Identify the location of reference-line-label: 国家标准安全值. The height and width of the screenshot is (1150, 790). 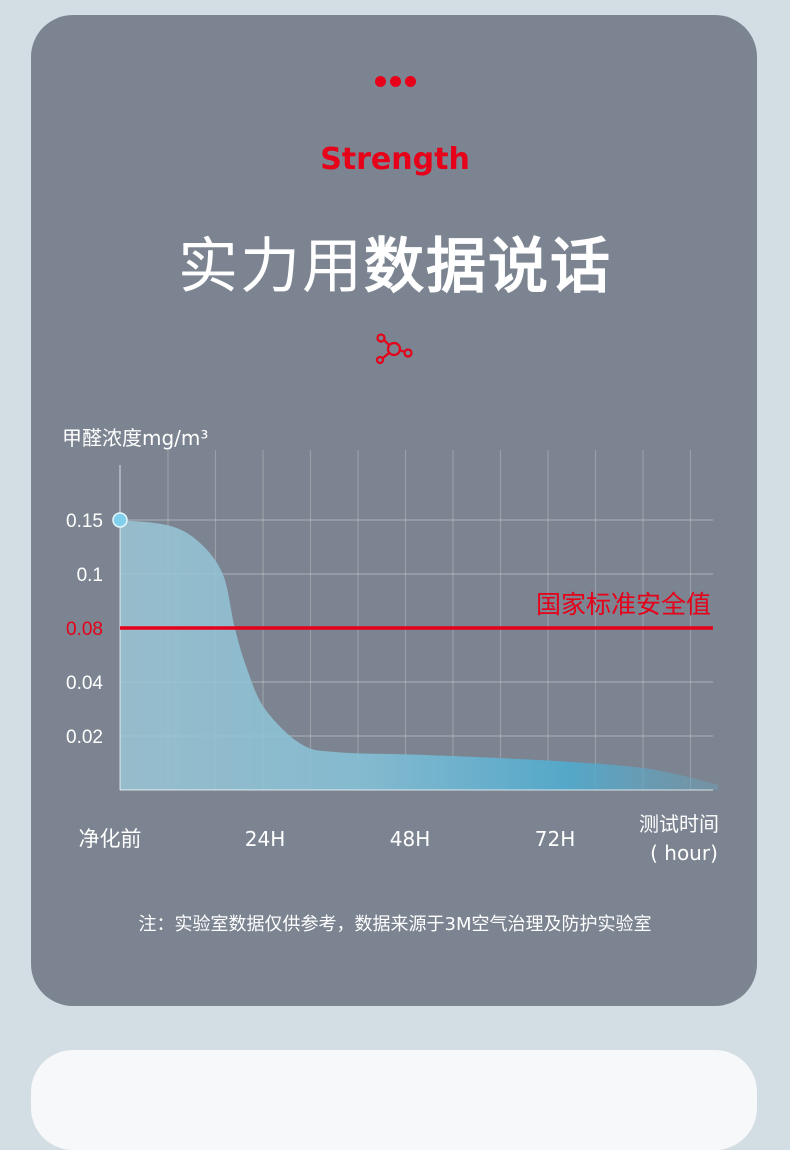
(623, 604).